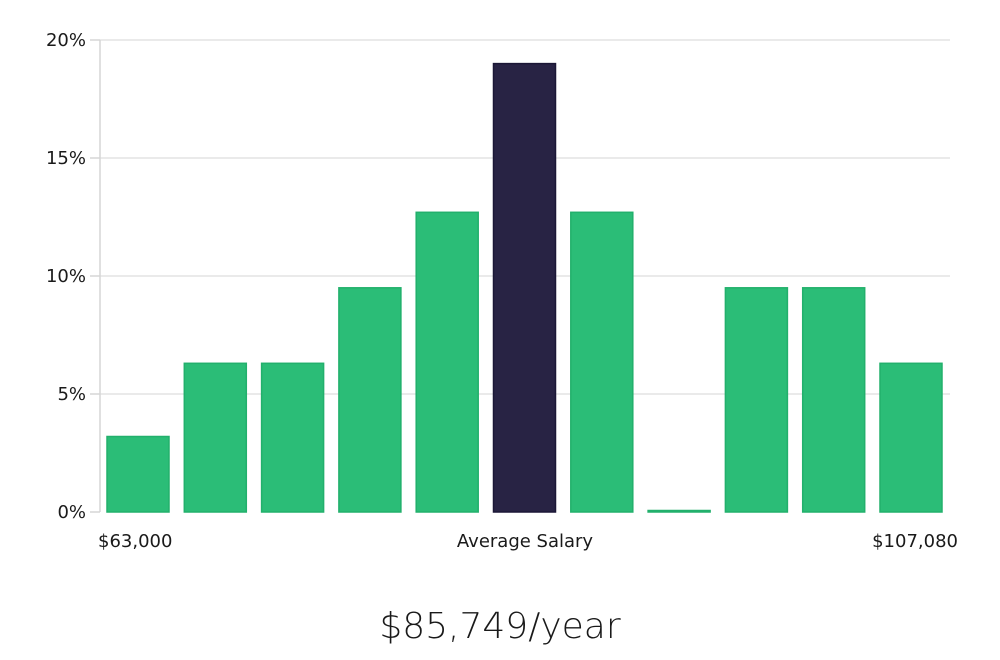  I want to click on average-salary-summary: $85,749/year, so click(500, 626).